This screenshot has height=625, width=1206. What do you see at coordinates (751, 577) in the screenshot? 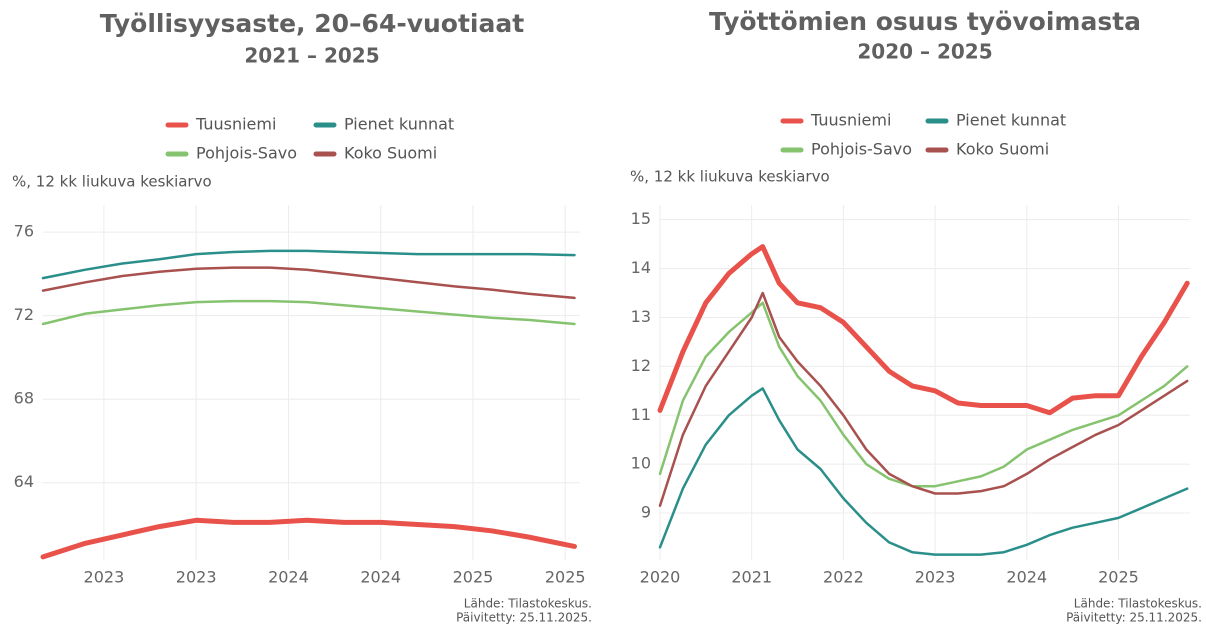
I see `x-tick-label: 2021` at bounding box center [751, 577].